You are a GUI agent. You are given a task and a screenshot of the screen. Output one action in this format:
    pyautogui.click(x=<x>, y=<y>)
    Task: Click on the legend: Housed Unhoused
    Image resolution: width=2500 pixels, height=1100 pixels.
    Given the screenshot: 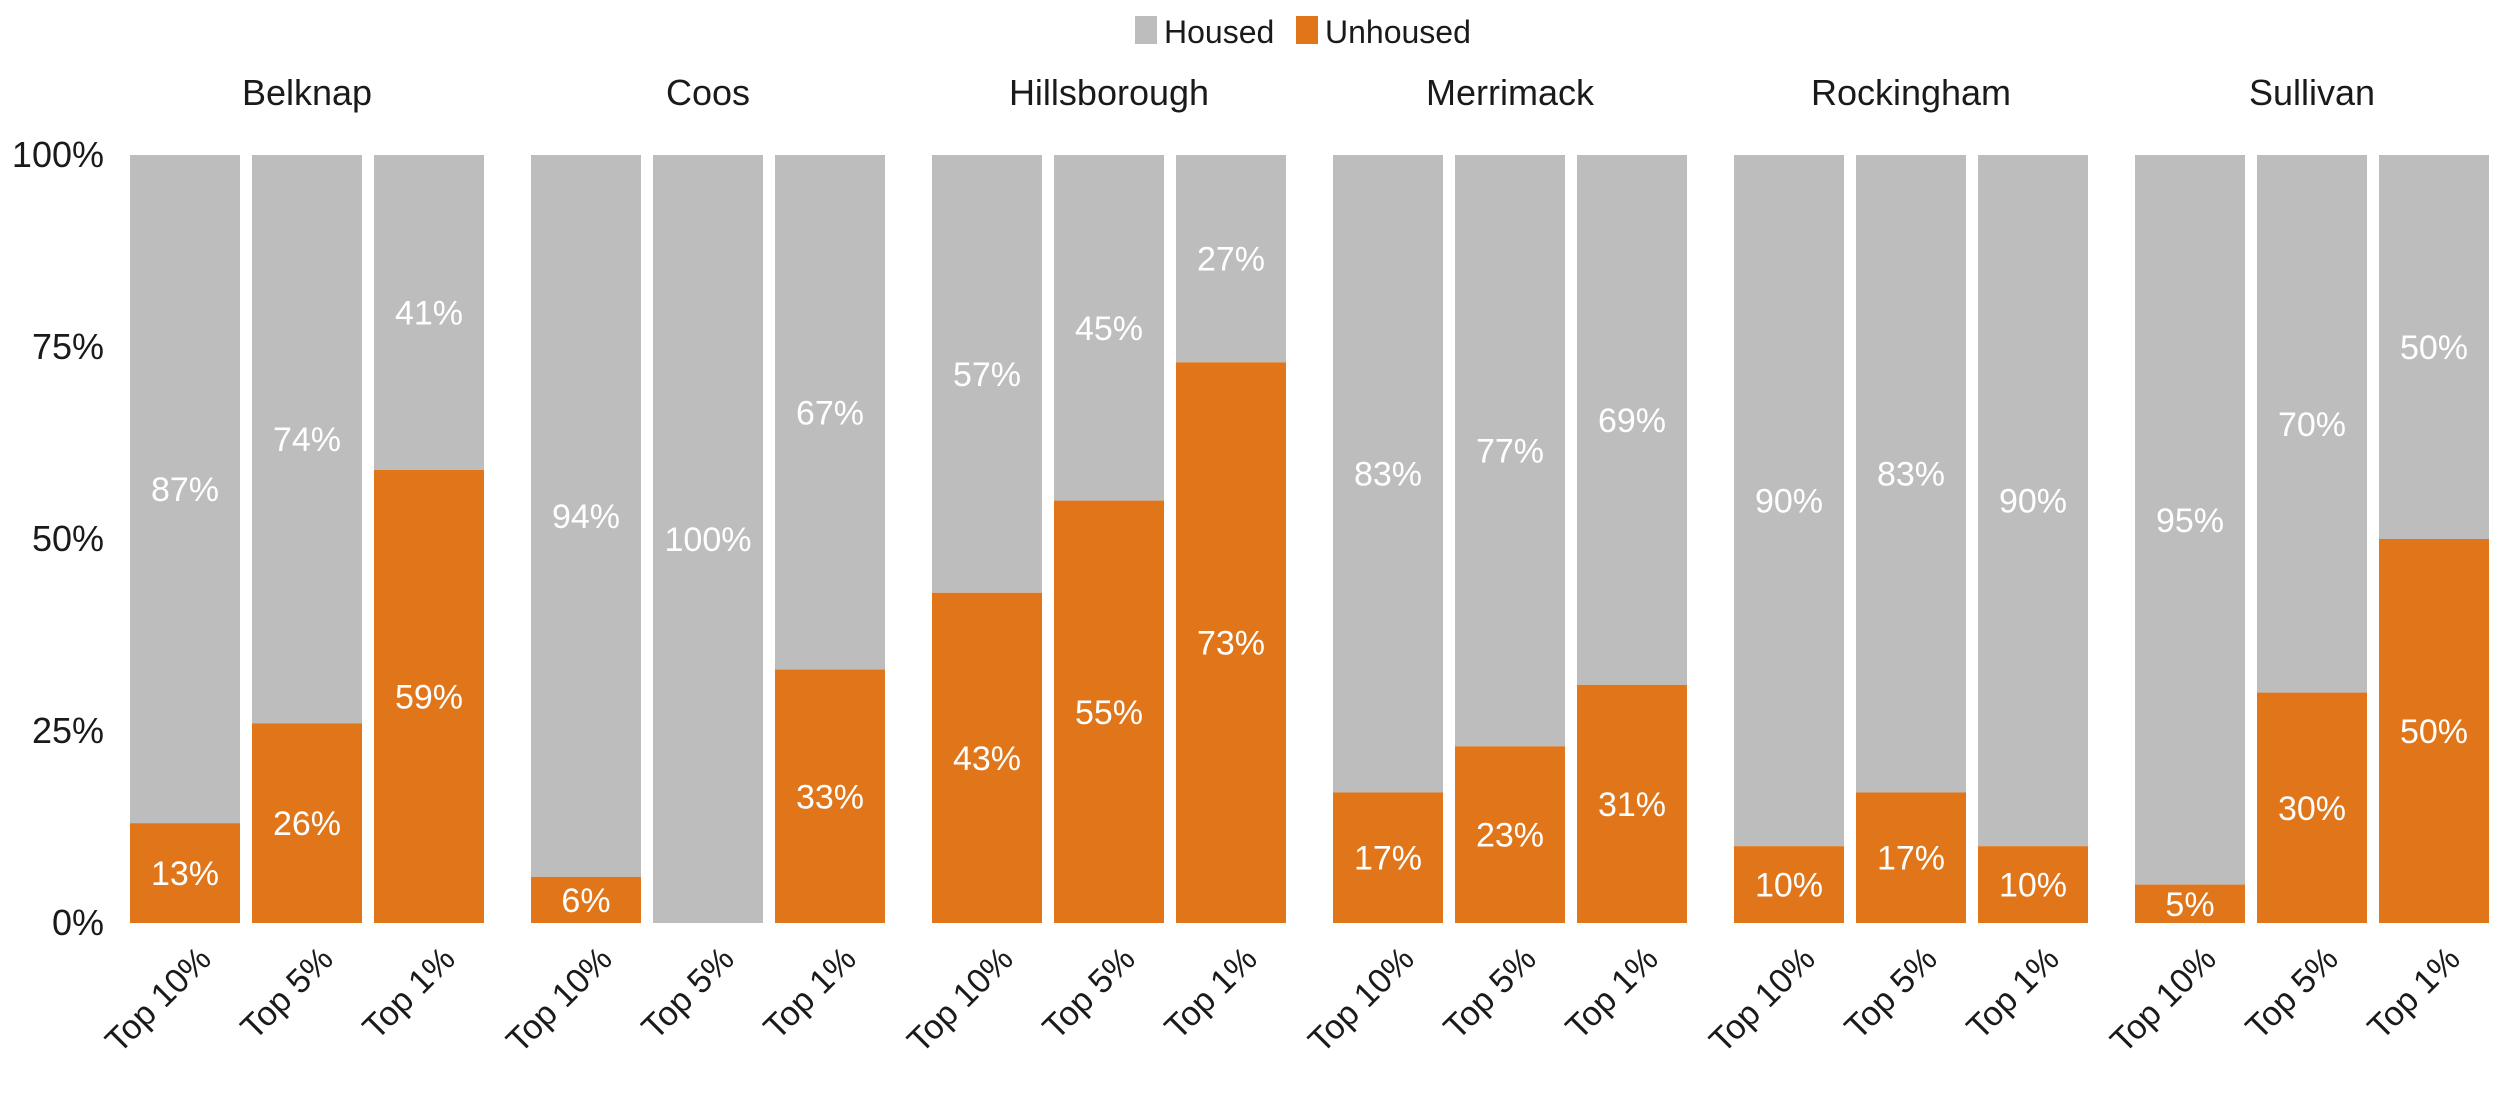 What is the action you would take?
    pyautogui.click(x=1303, y=32)
    